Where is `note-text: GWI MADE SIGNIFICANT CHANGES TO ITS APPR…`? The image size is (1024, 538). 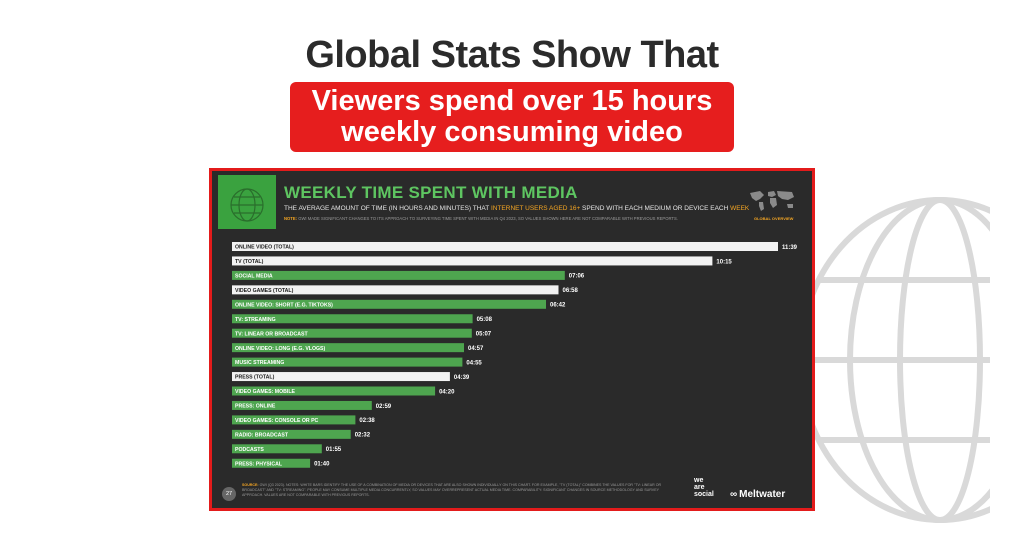 note-text: GWI MADE SIGNIFICANT CHANGES TO ITS APPR… is located at coordinates (488, 218).